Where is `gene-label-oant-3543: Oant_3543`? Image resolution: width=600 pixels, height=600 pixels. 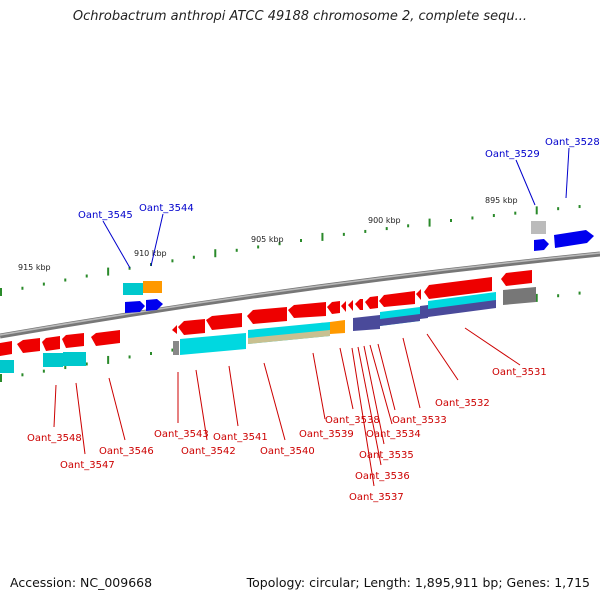
gene-label-oant-3543: Oant_3543 is located at coordinates (181, 434).